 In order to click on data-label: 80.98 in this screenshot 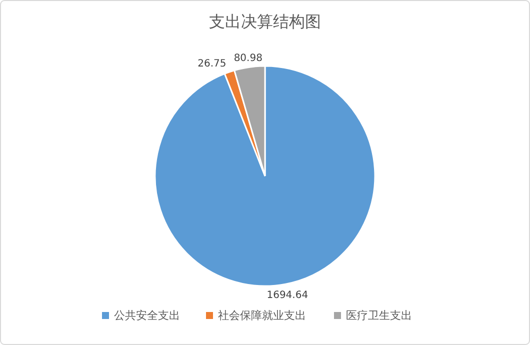, I will do `click(248, 58)`.